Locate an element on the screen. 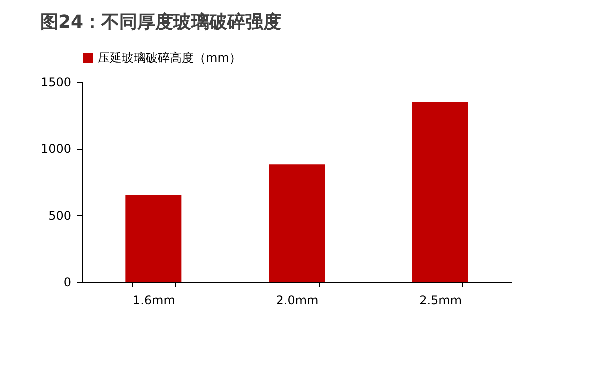 Image resolution: width=595 pixels, height=373 pixels. y-tick-label: 500 is located at coordinates (60, 215).